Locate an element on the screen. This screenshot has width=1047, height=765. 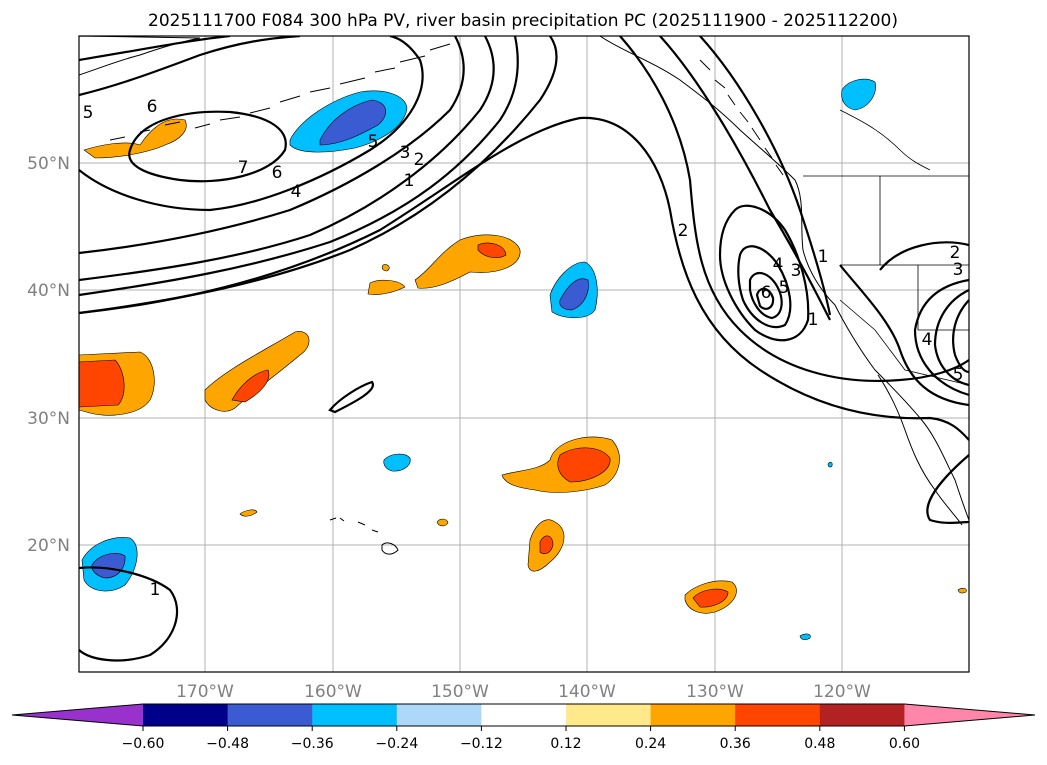
colorbar-tick-label: 0.12 is located at coordinates (565, 744).